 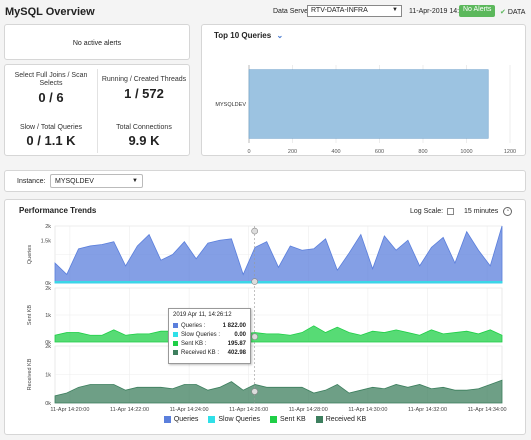 What do you see at coordinates (144, 93) in the screenshot?
I see `threads-value: 1 / 572` at bounding box center [144, 93].